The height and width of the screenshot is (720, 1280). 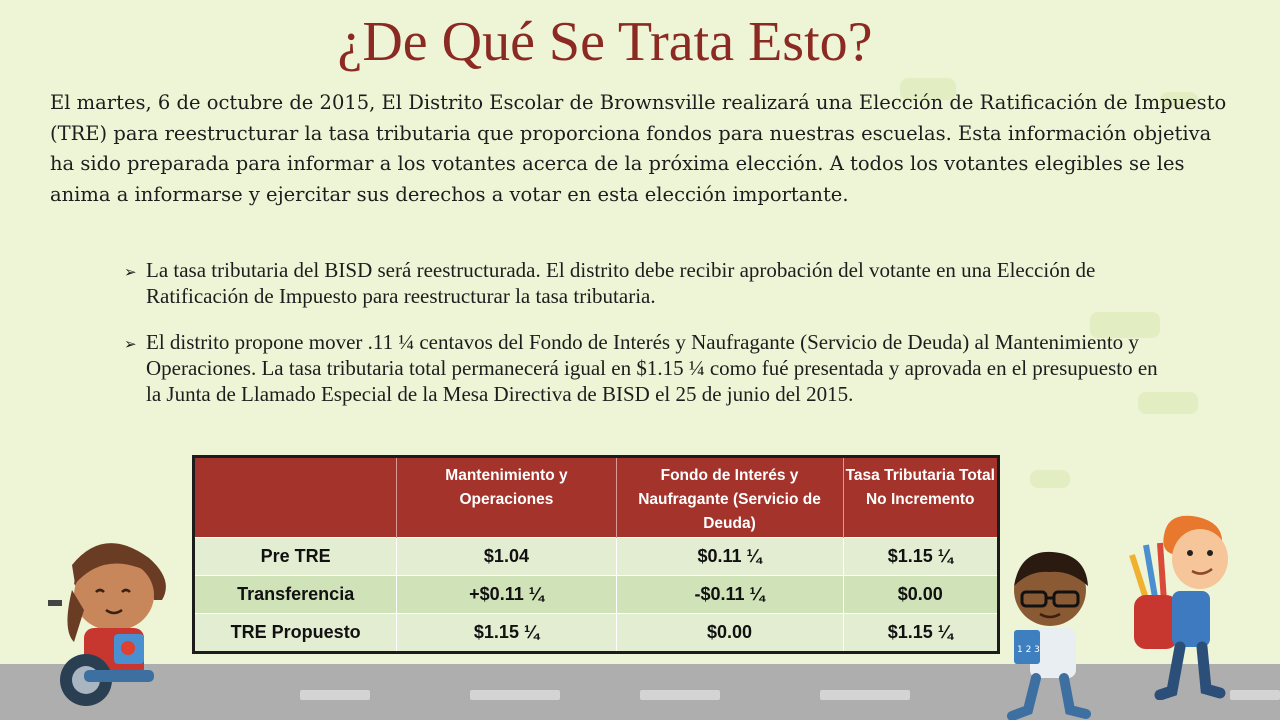 I want to click on table-header-cell: Tasa Tributaria Total No Incremento, so click(x=921, y=497).